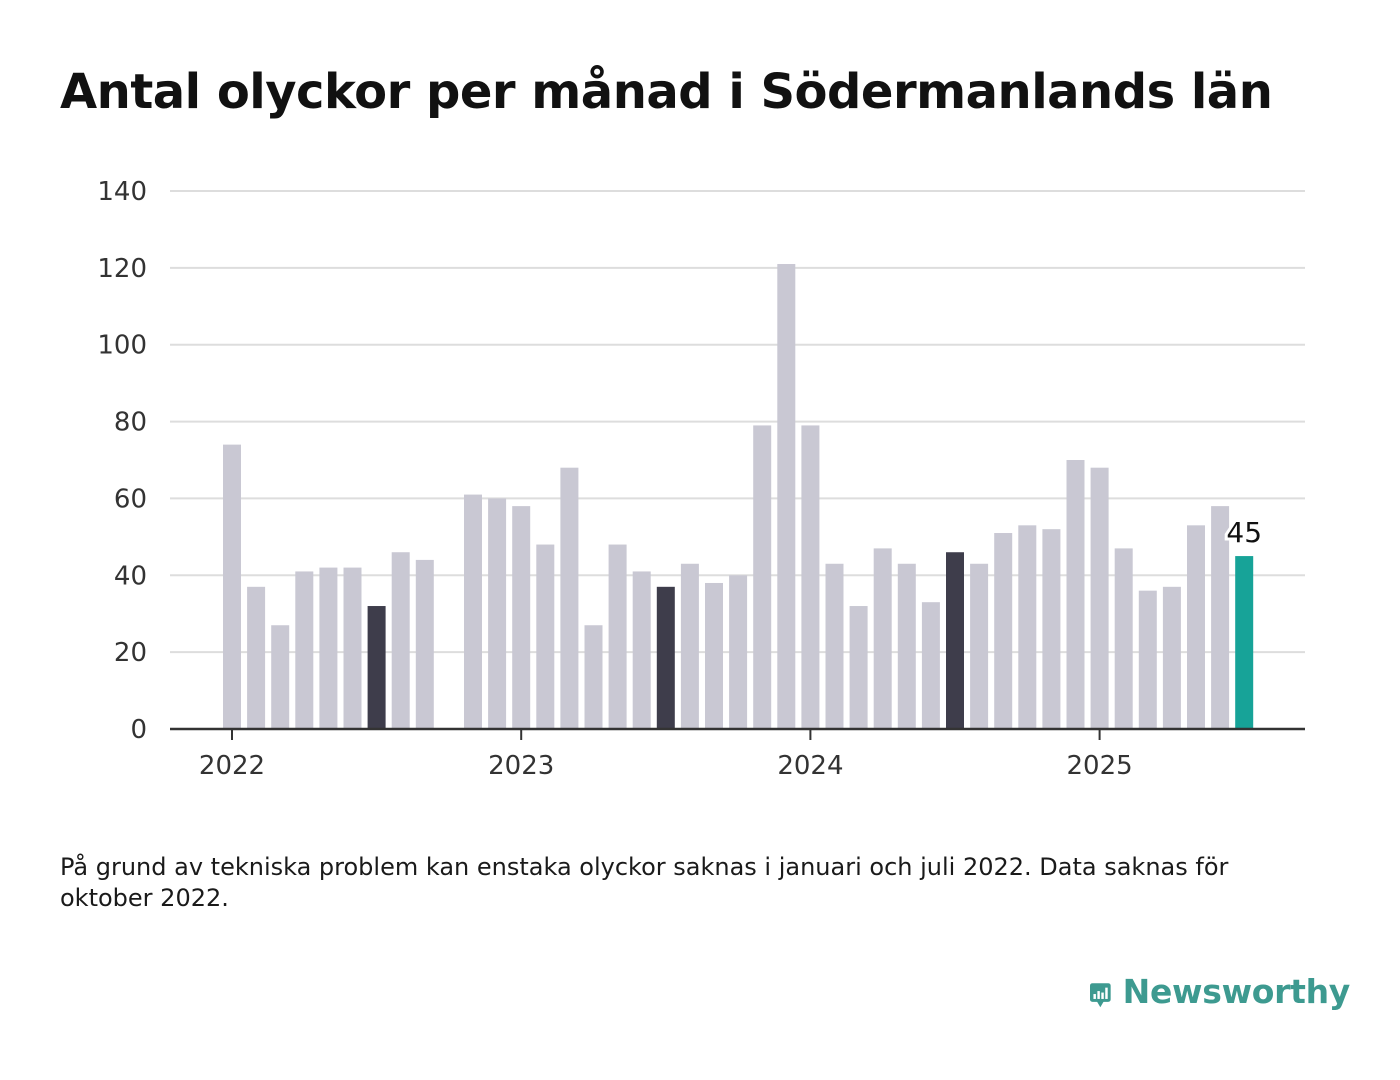 This screenshot has width=1400, height=1080. Describe the element at coordinates (1100, 995) in the screenshot. I see `bar-chart-speech-bubble-icon` at that location.